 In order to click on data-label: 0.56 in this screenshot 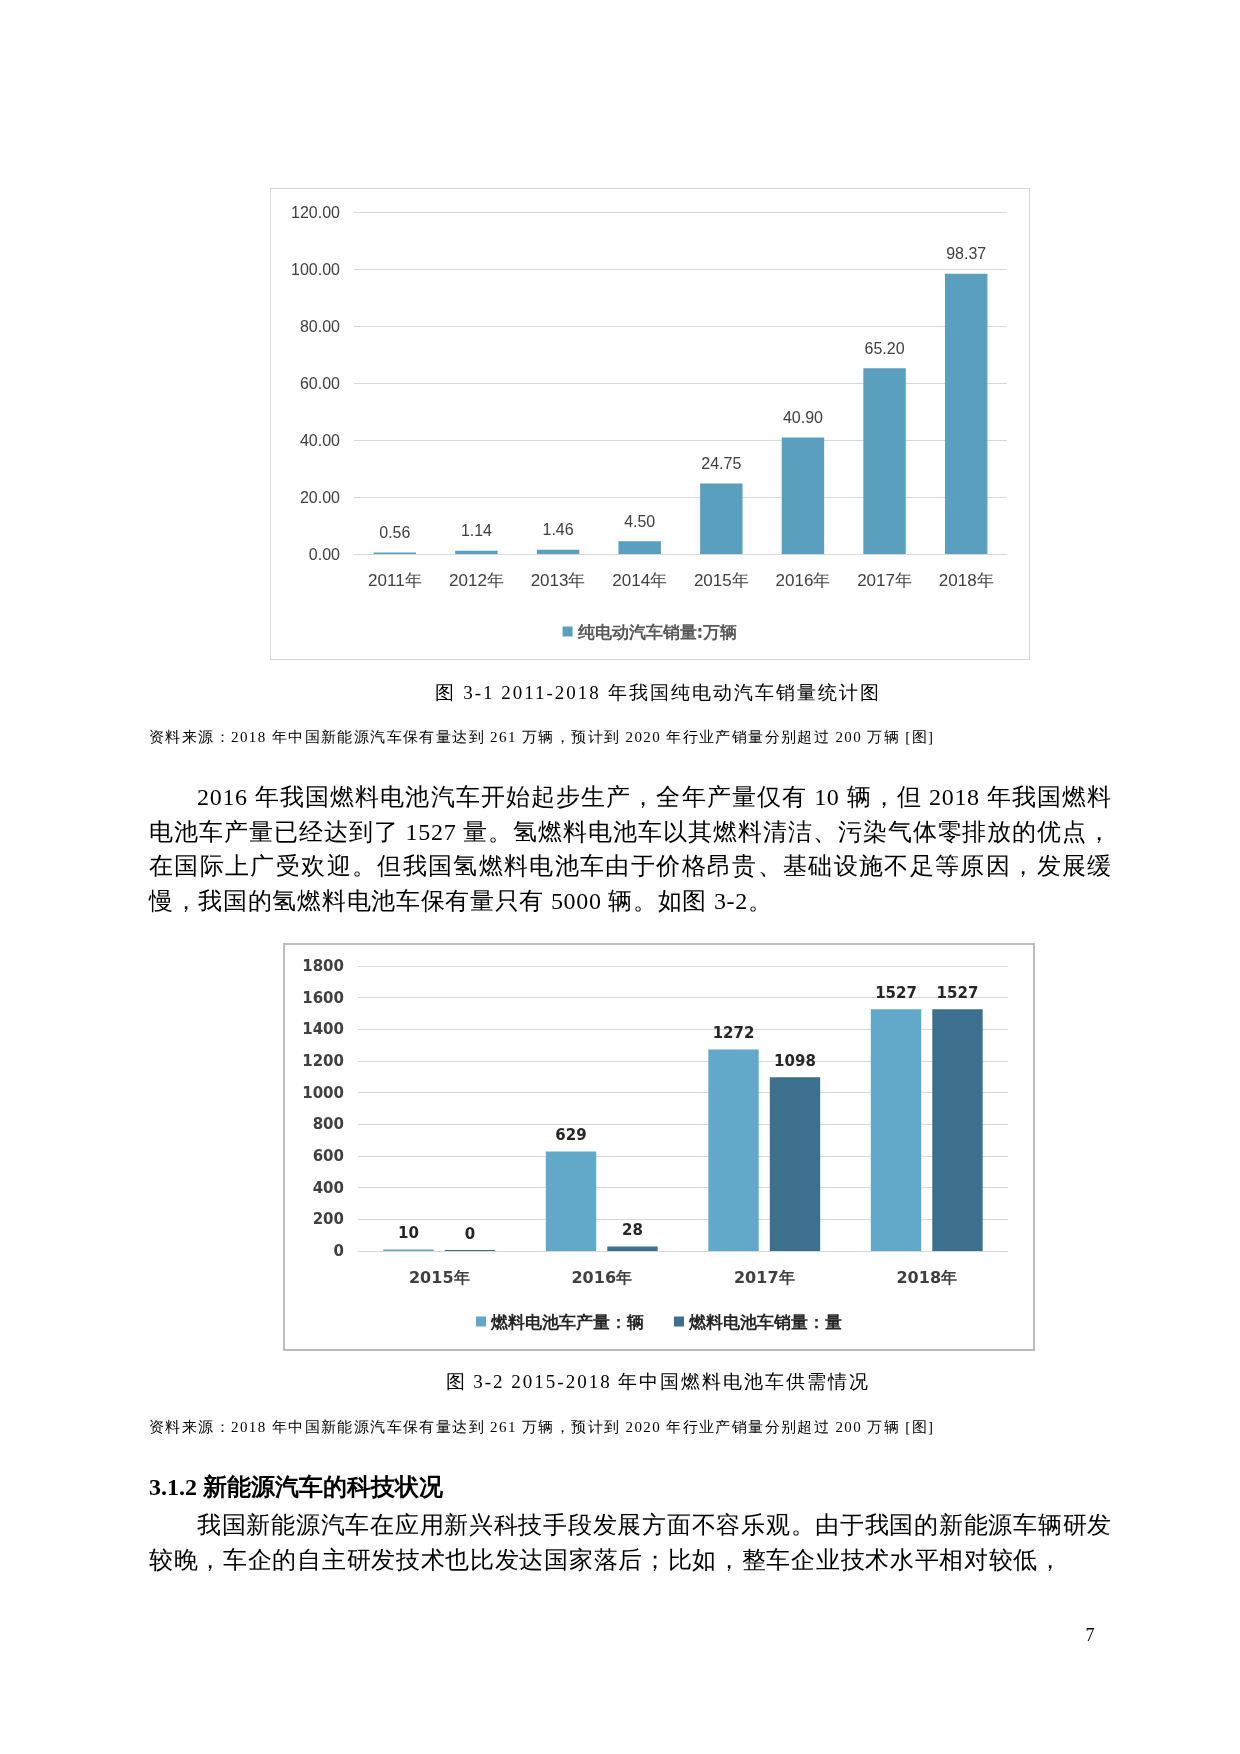, I will do `click(395, 532)`.